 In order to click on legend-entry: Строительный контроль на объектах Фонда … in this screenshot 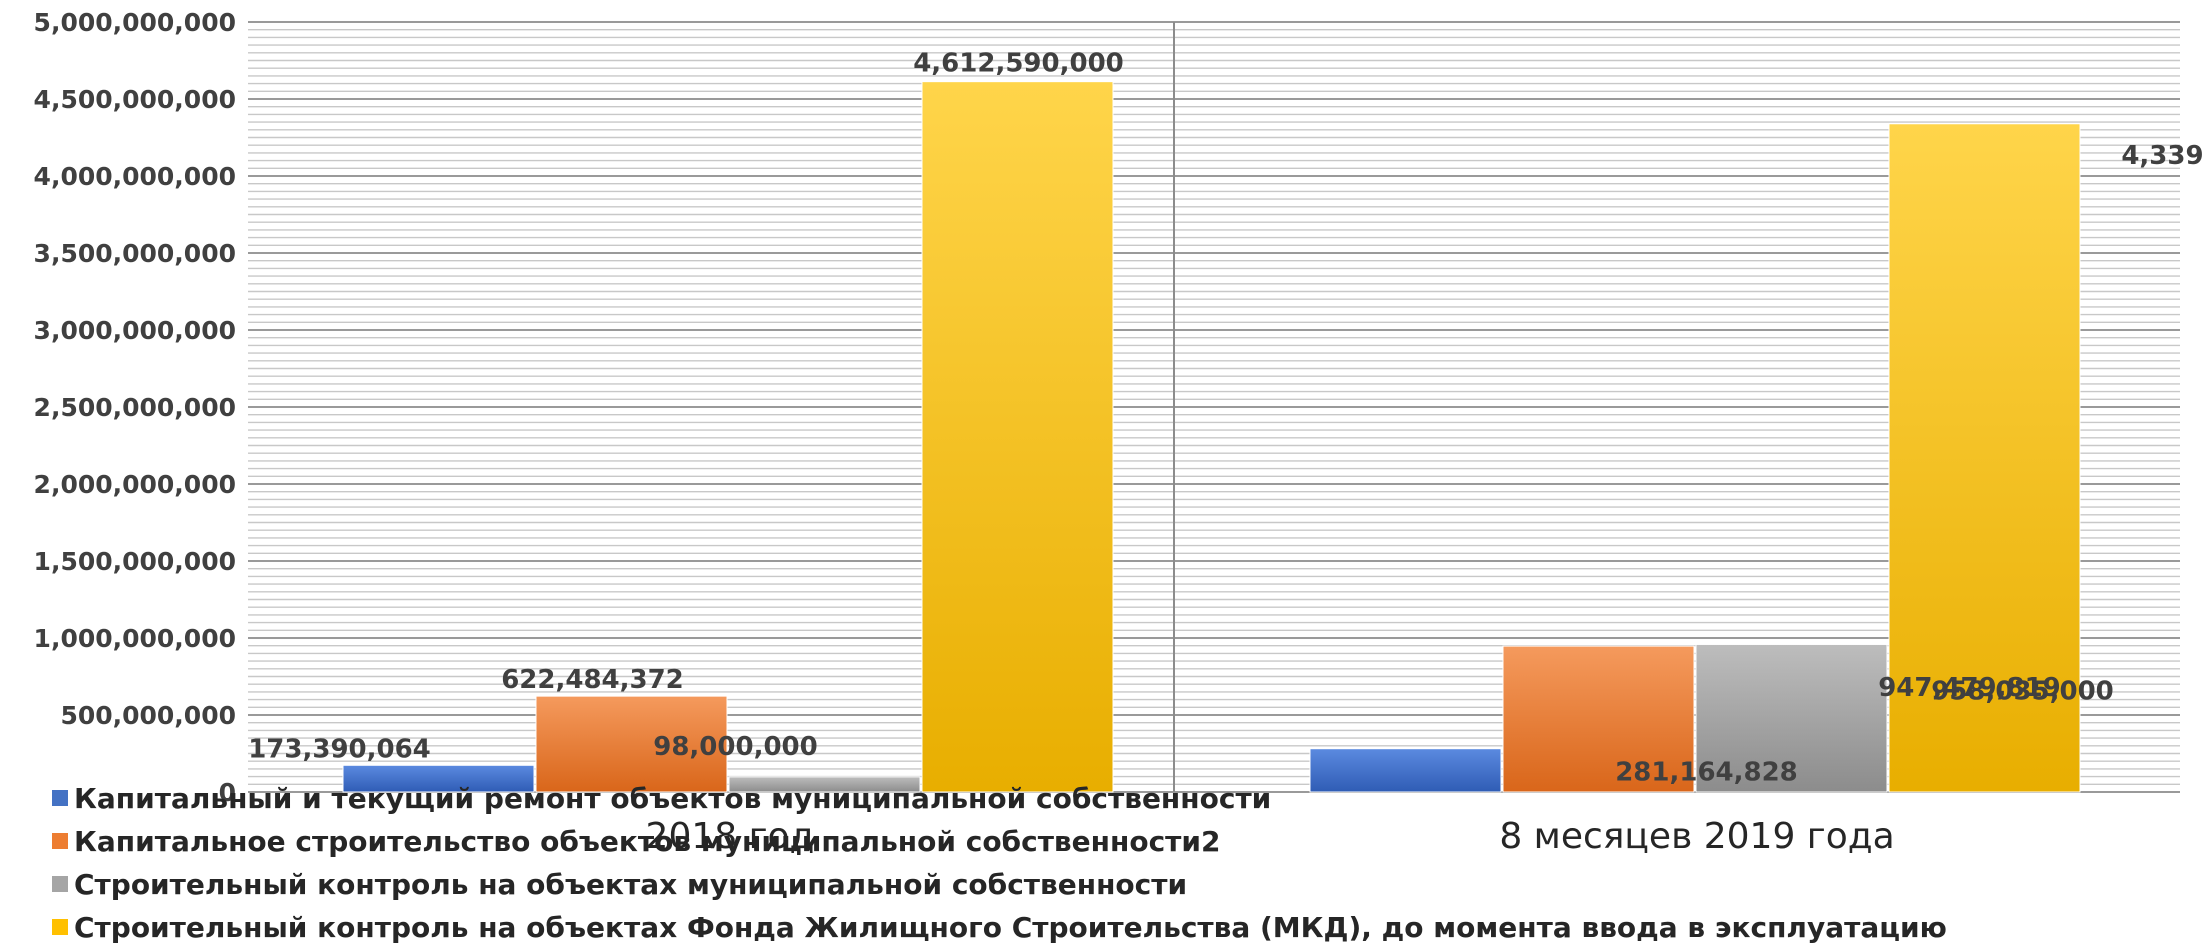, I will do `click(1010, 927)`.